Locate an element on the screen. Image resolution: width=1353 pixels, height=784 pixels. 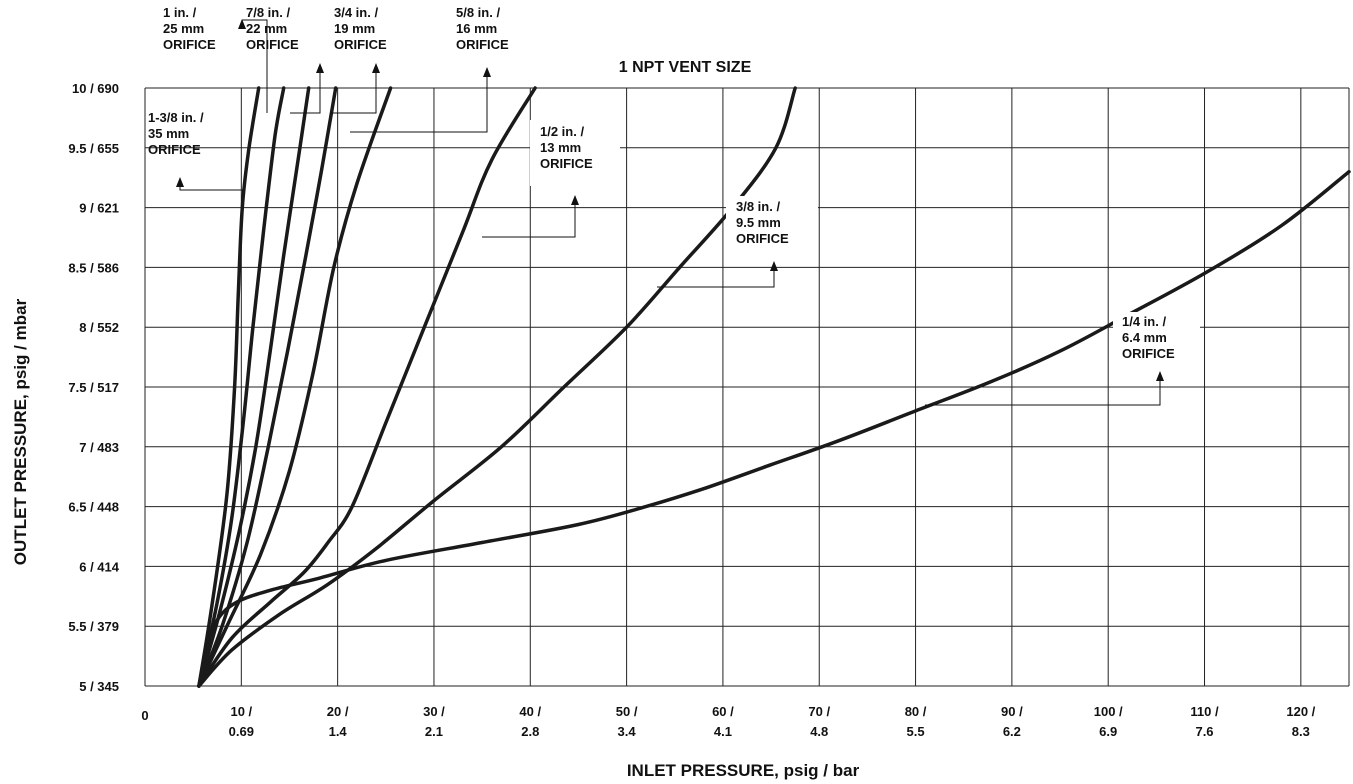
orifice-label: 3/8 in. /9.5 mm ORIFICE is located at coordinates (762, 222).